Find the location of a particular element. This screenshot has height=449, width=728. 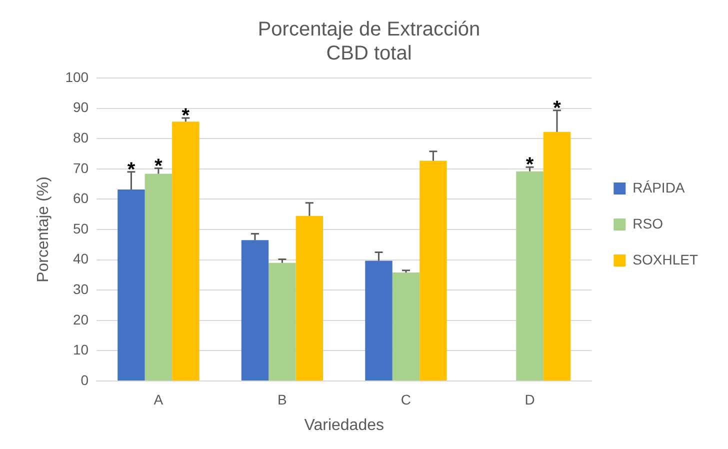

legend-label: RSO is located at coordinates (648, 223).